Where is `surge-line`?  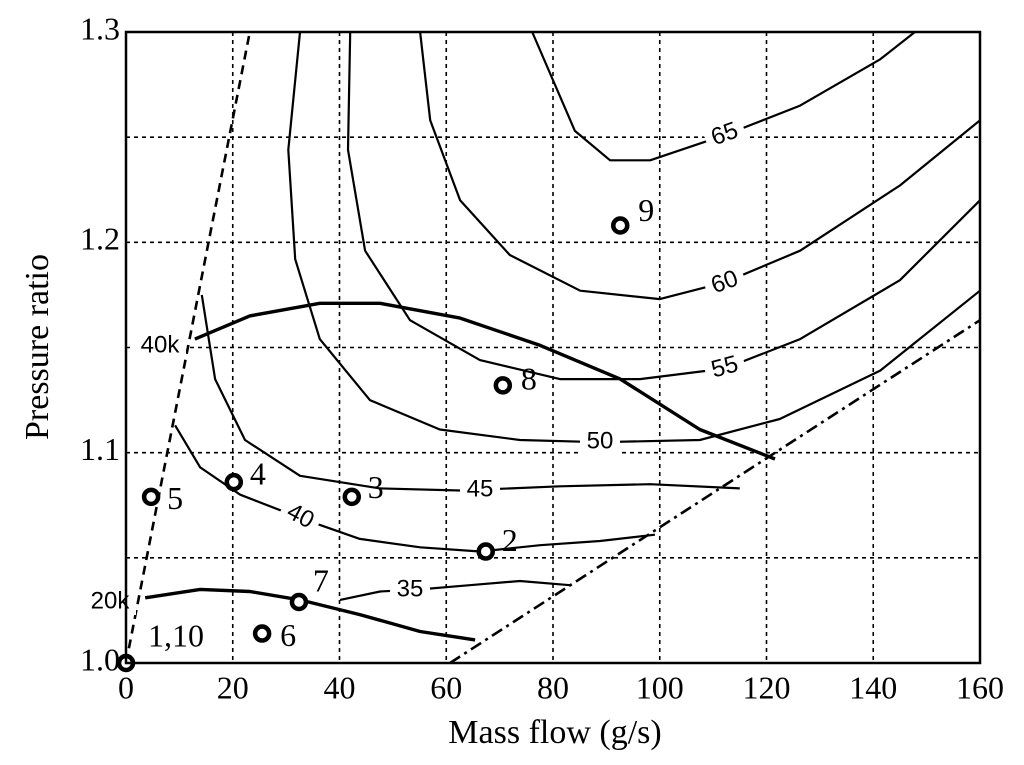 surge-line is located at coordinates (188, 347).